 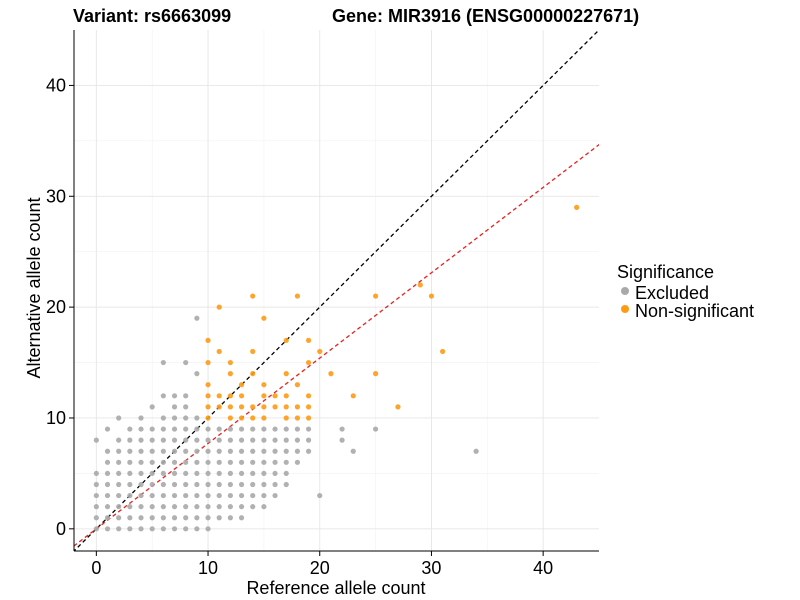 I want to click on x-tick-label: 10, so click(x=208, y=568).